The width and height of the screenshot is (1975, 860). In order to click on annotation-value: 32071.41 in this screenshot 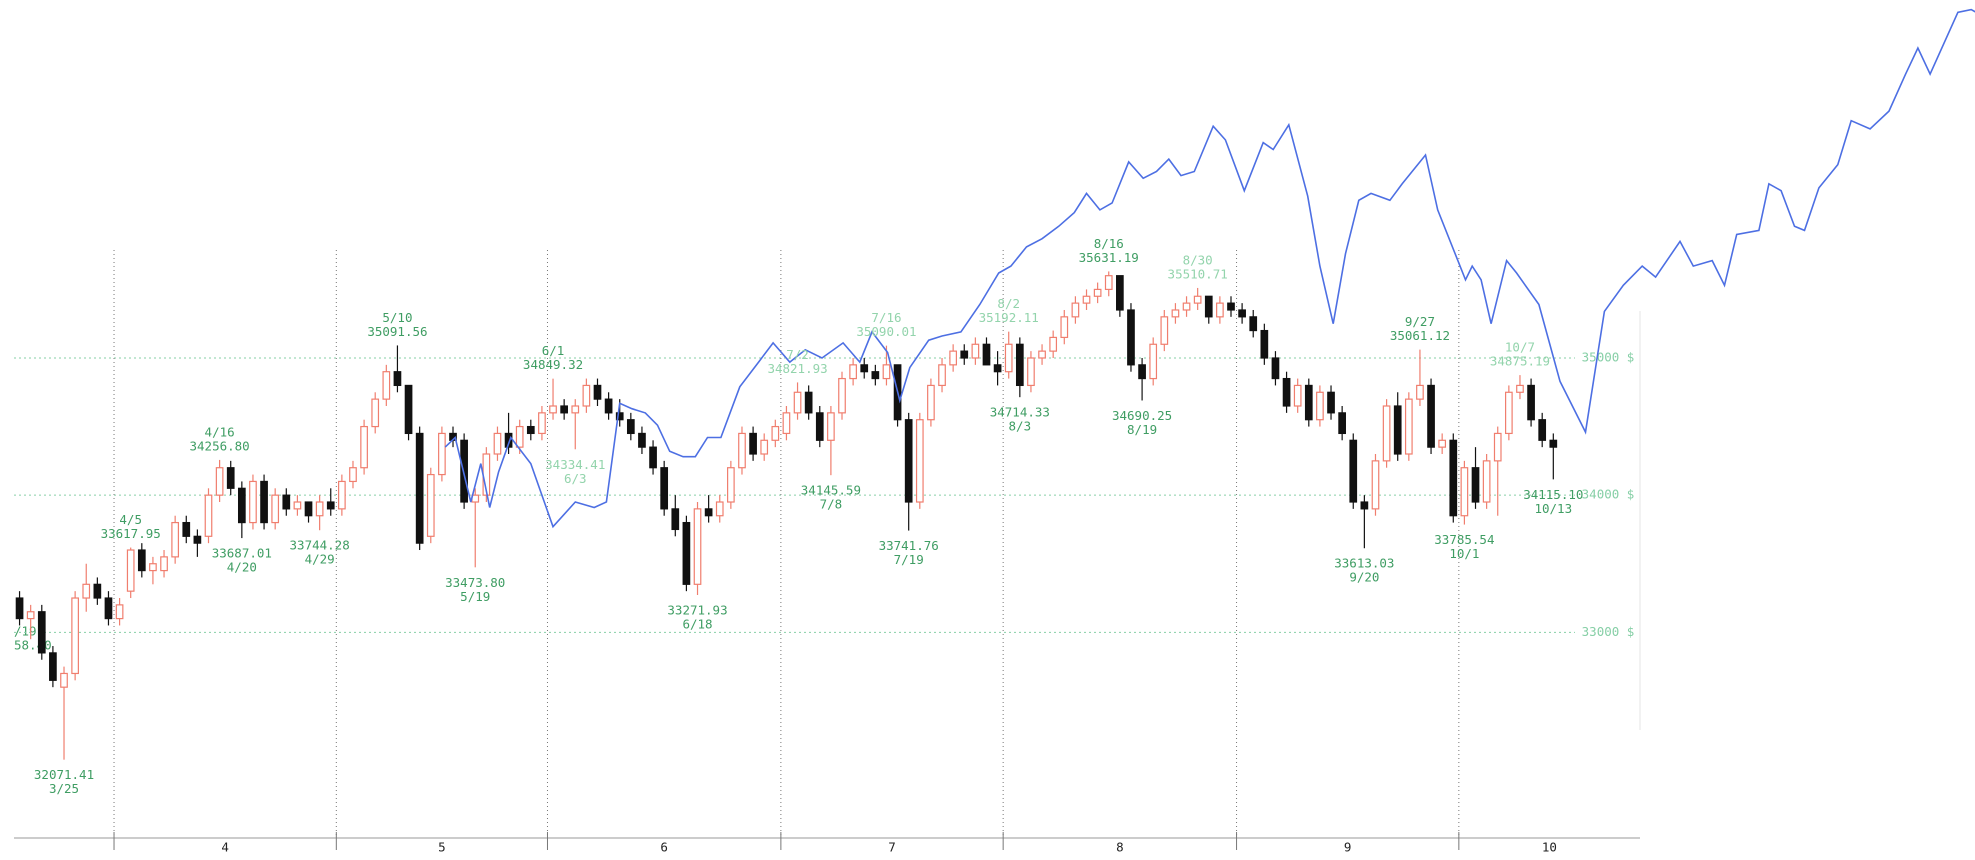, I will do `click(64, 774)`.